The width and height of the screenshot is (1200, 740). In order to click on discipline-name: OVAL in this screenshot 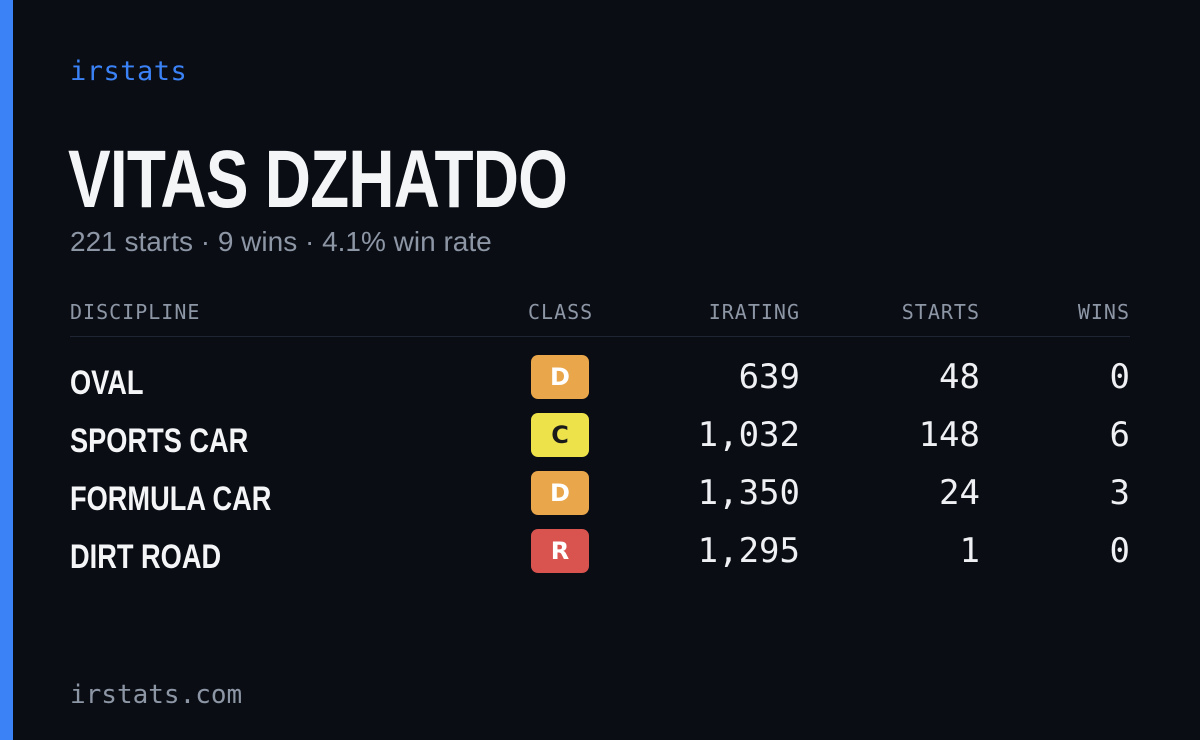, I will do `click(107, 383)`.